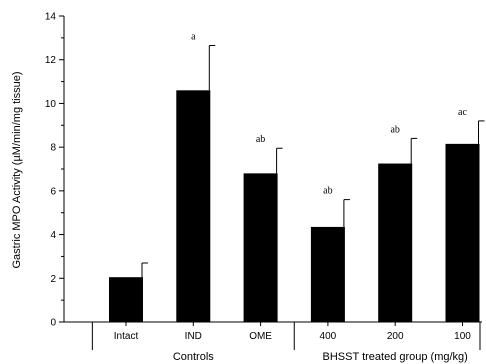 The width and height of the screenshot is (486, 364). I want to click on y-tick-label: 4, so click(53, 235).